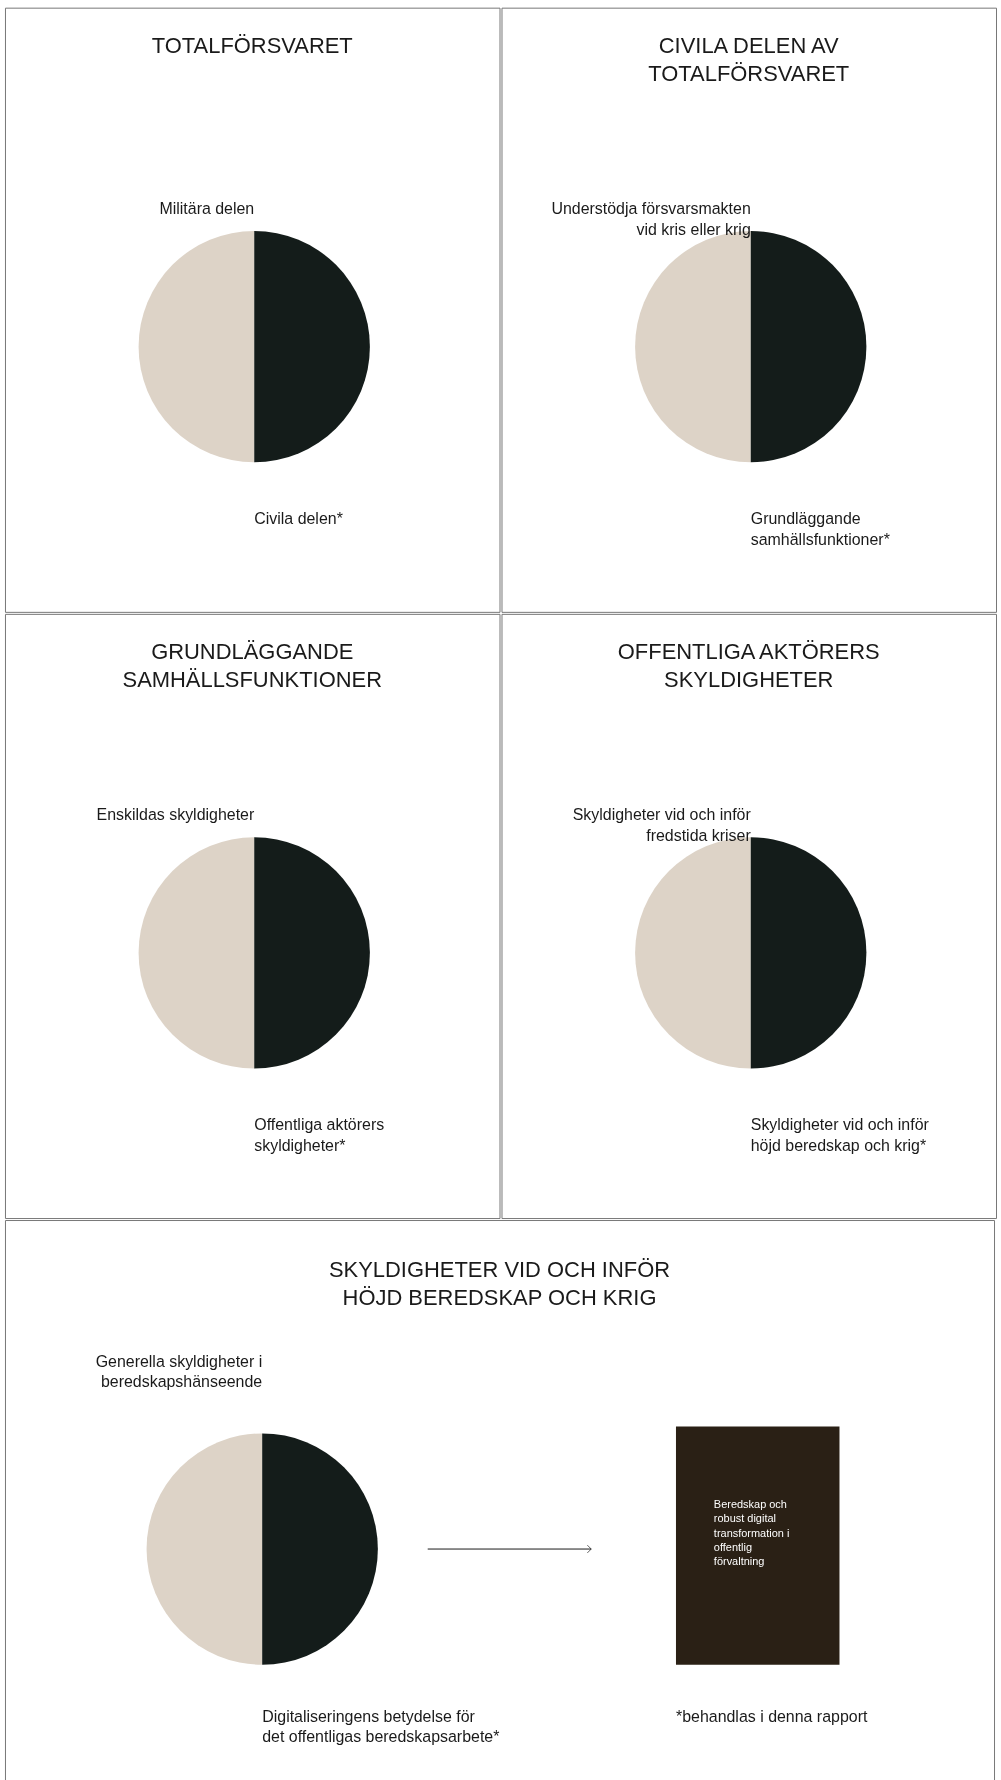 The height and width of the screenshot is (1780, 1001). Describe the element at coordinates (771, 1716) in the screenshot. I see `text: *behandlas i denna rapport` at that location.